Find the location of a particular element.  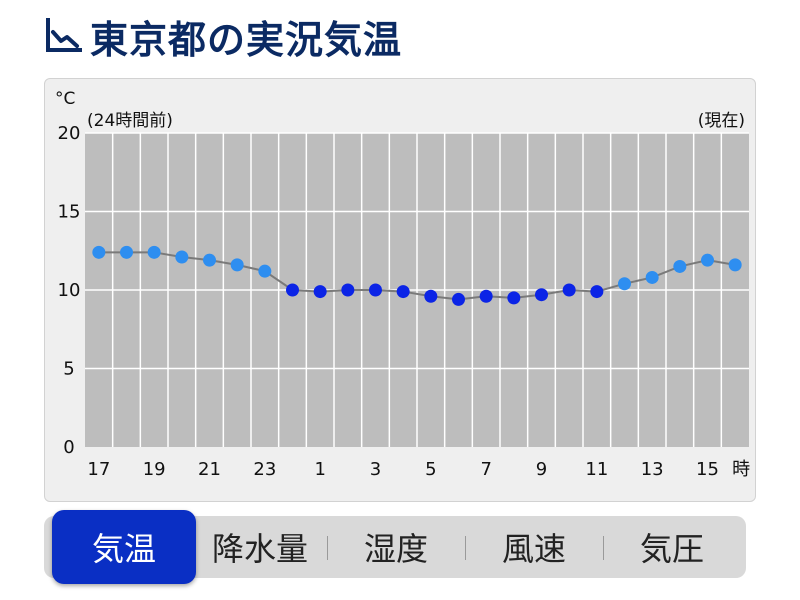

x-tick-label: 17 is located at coordinates (98, 469).